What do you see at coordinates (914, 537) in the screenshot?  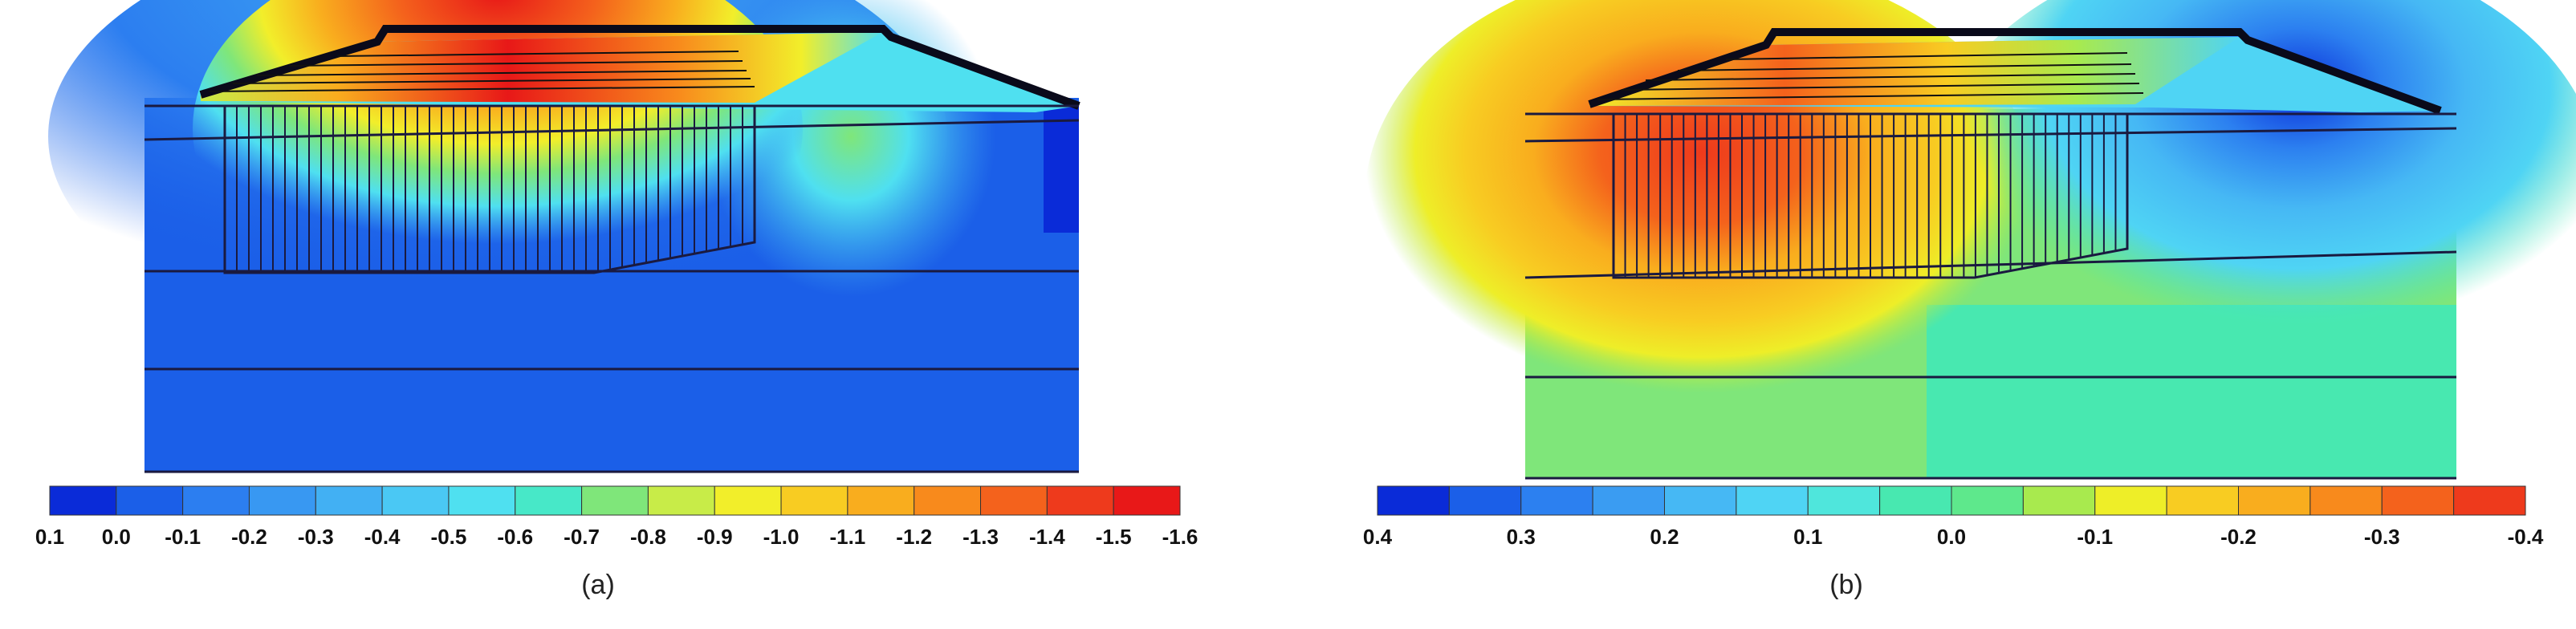 I see `colorbar-tick-label: -1.2` at bounding box center [914, 537].